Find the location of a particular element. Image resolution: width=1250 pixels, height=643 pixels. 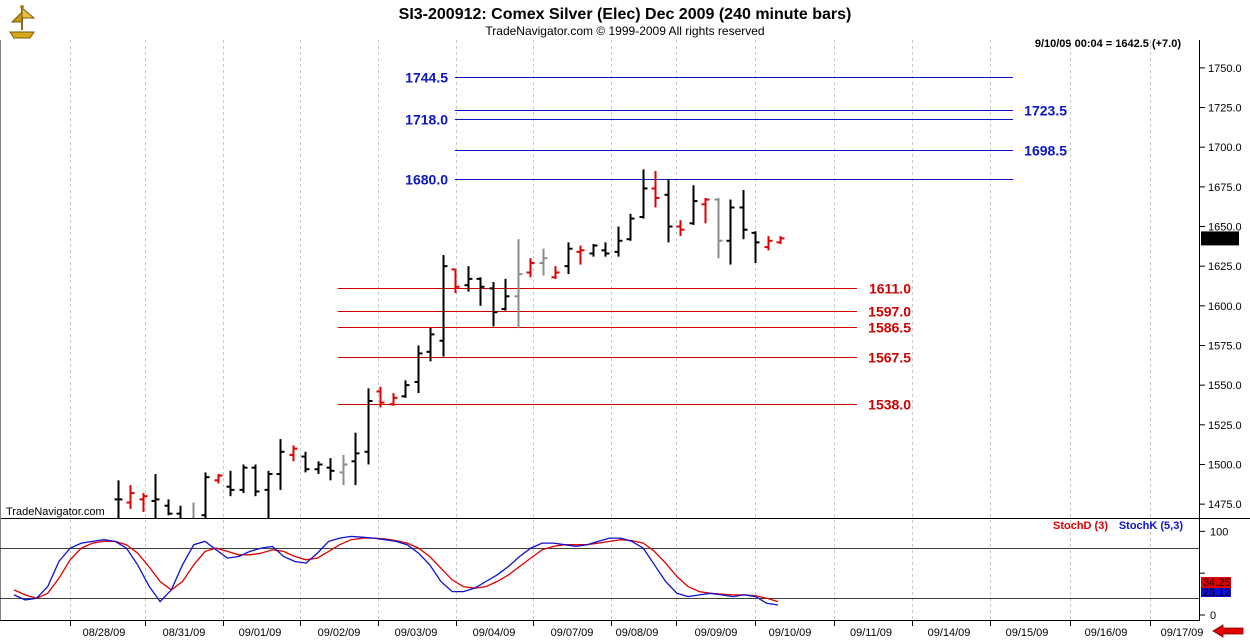

scroll-left-arrow-icon is located at coordinates (1228, 631).